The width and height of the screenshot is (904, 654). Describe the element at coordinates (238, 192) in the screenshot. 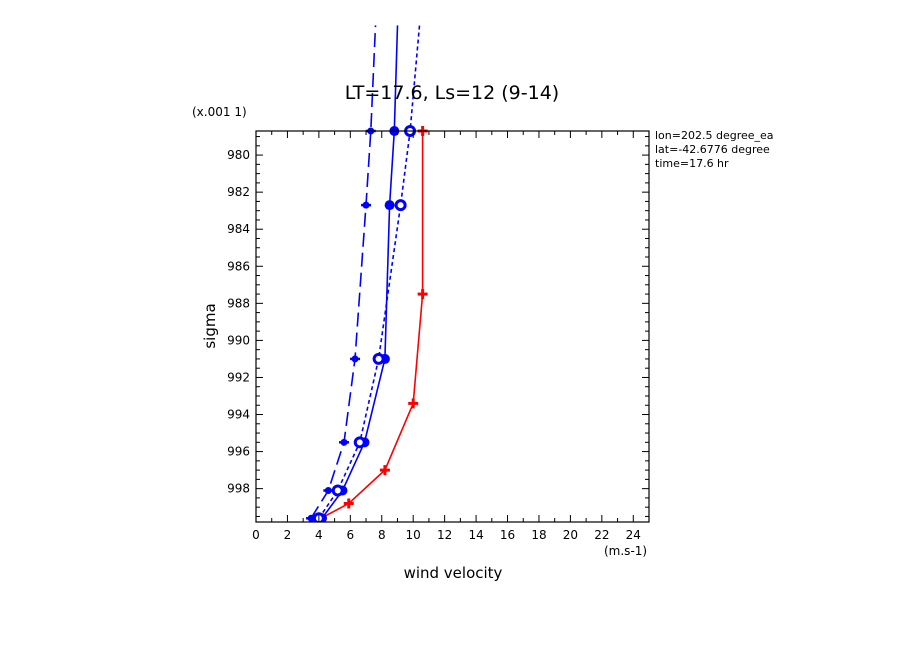

I see `y-tick-label: 982` at that location.